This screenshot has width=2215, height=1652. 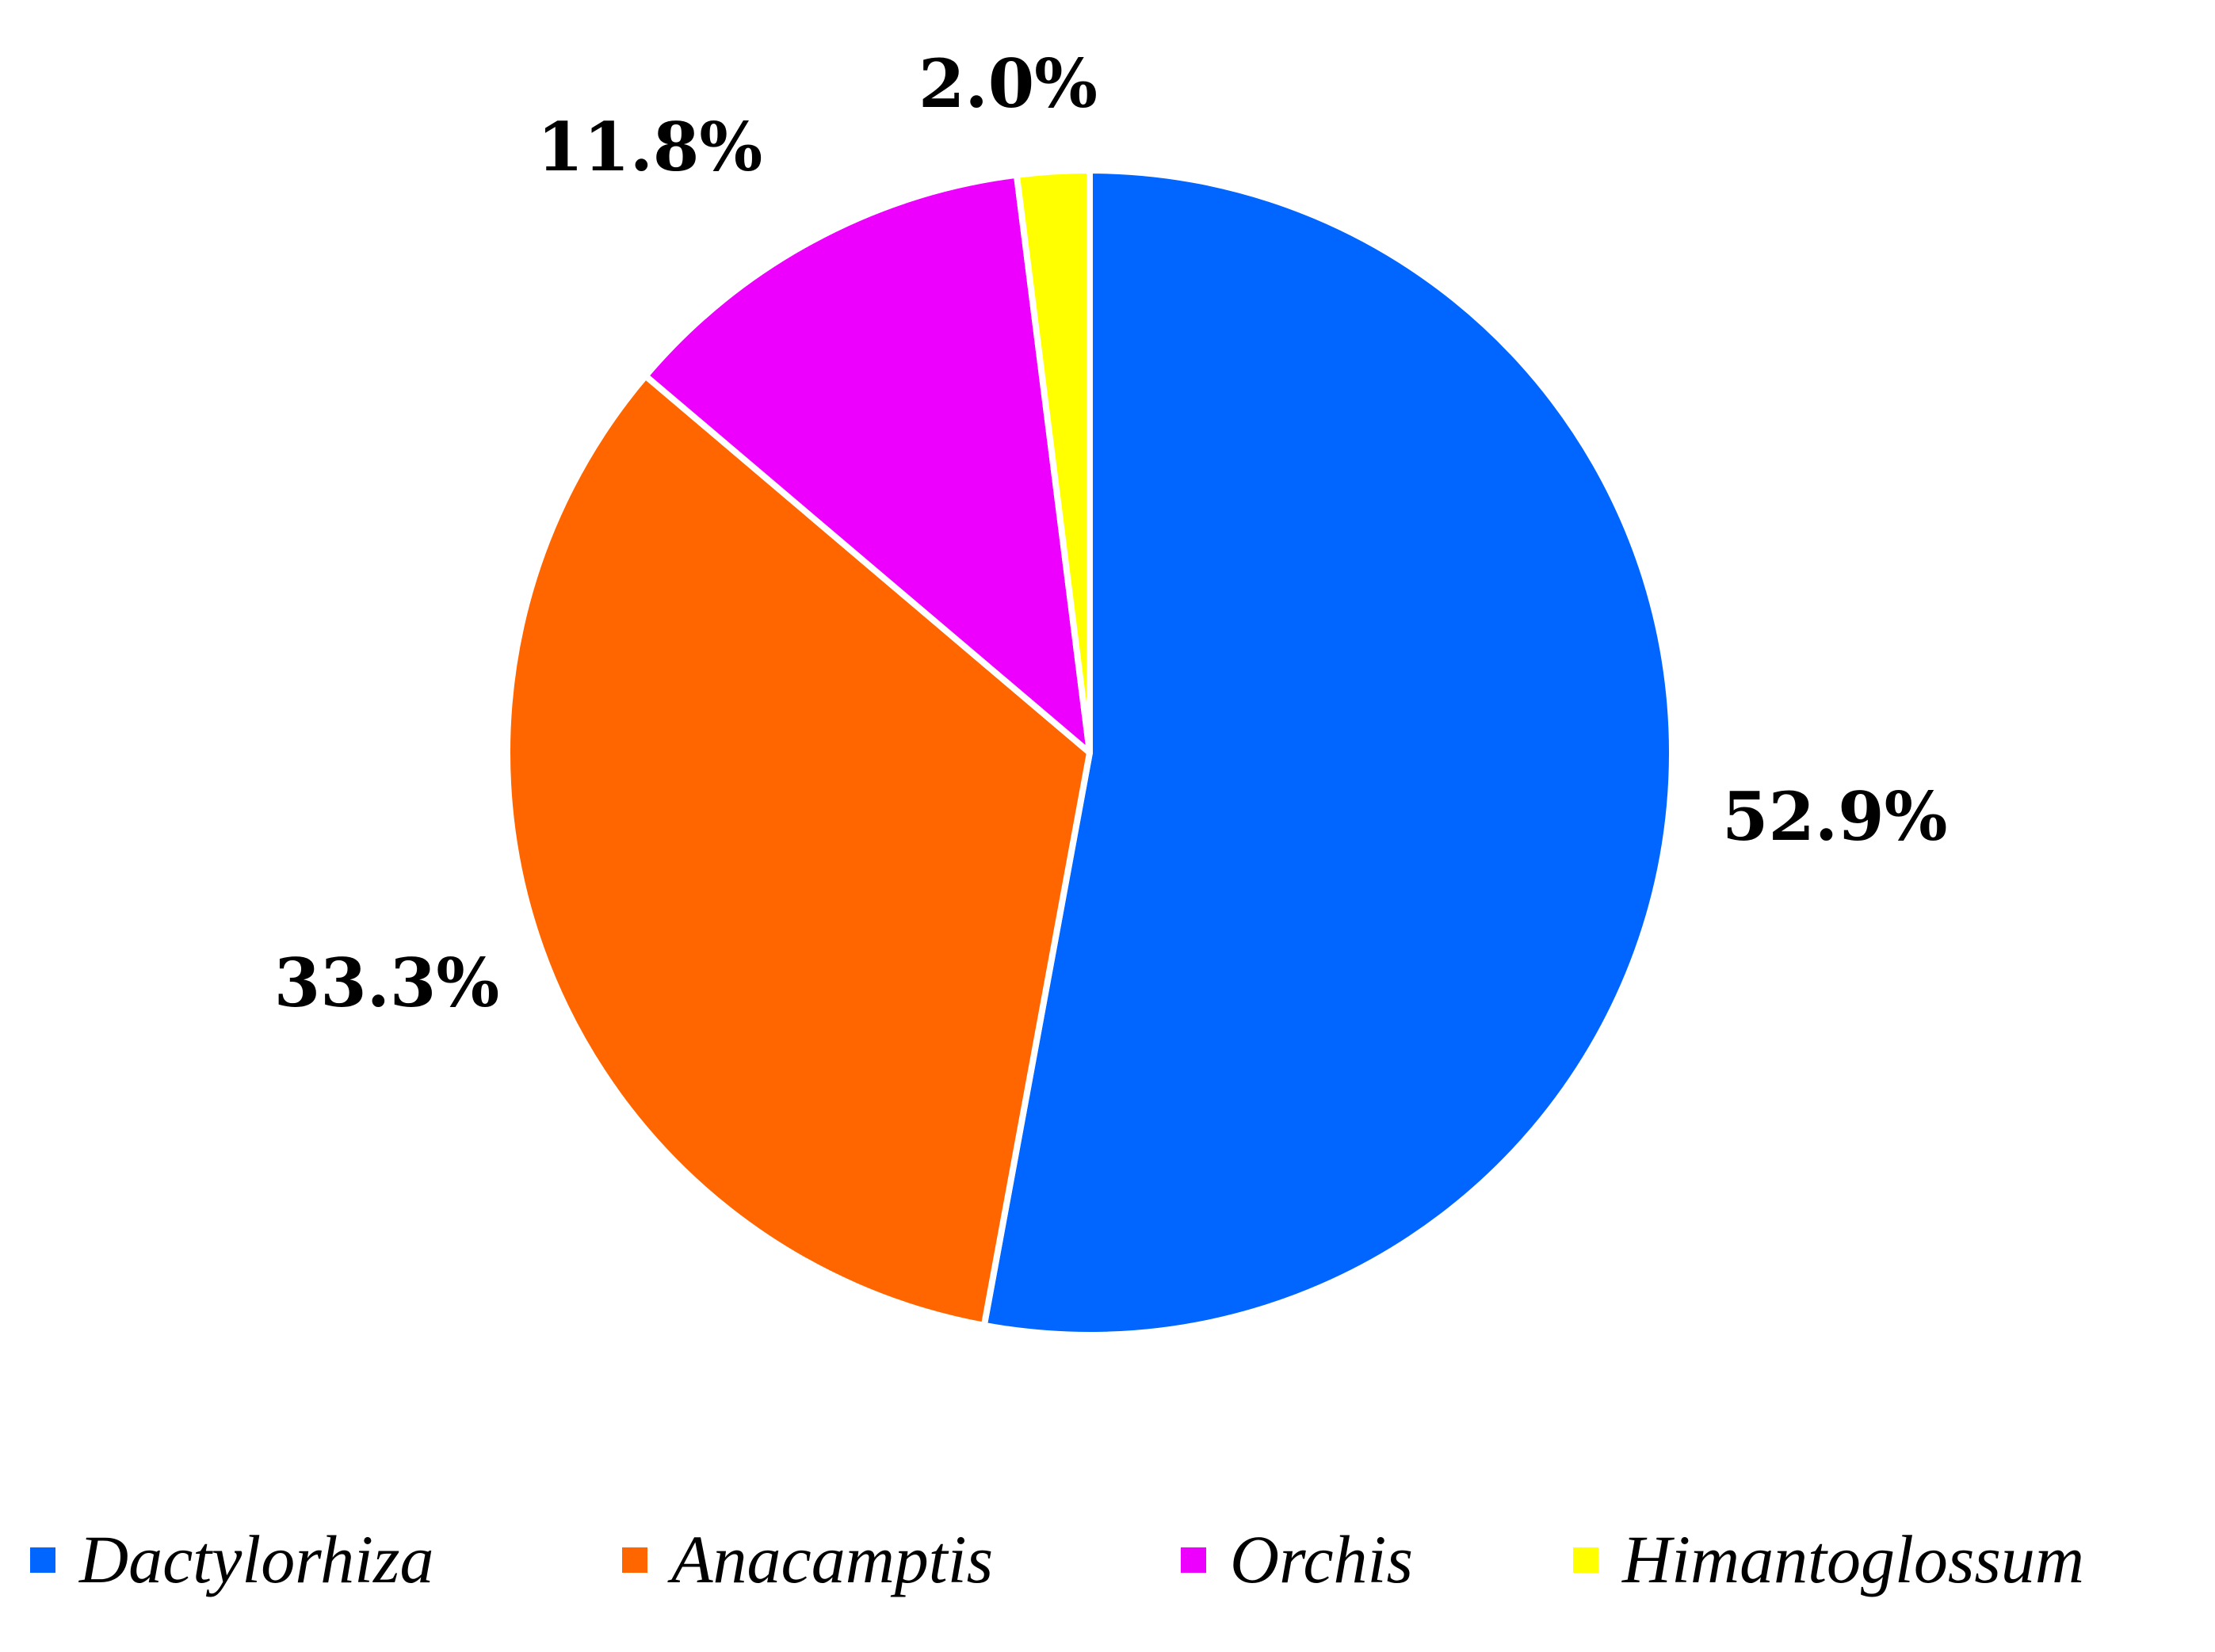 I want to click on legend-swatch-anacamptis, so click(x=634, y=1560).